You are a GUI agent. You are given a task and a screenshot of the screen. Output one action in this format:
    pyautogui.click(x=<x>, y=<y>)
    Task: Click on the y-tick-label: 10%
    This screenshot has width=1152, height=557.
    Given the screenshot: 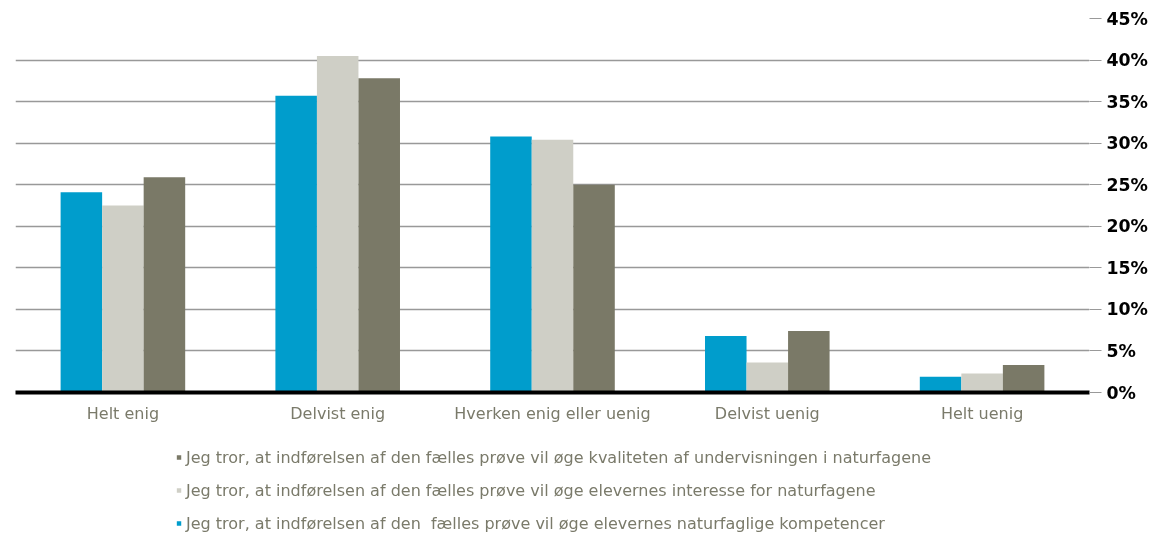 What is the action you would take?
    pyautogui.click(x=1127, y=309)
    